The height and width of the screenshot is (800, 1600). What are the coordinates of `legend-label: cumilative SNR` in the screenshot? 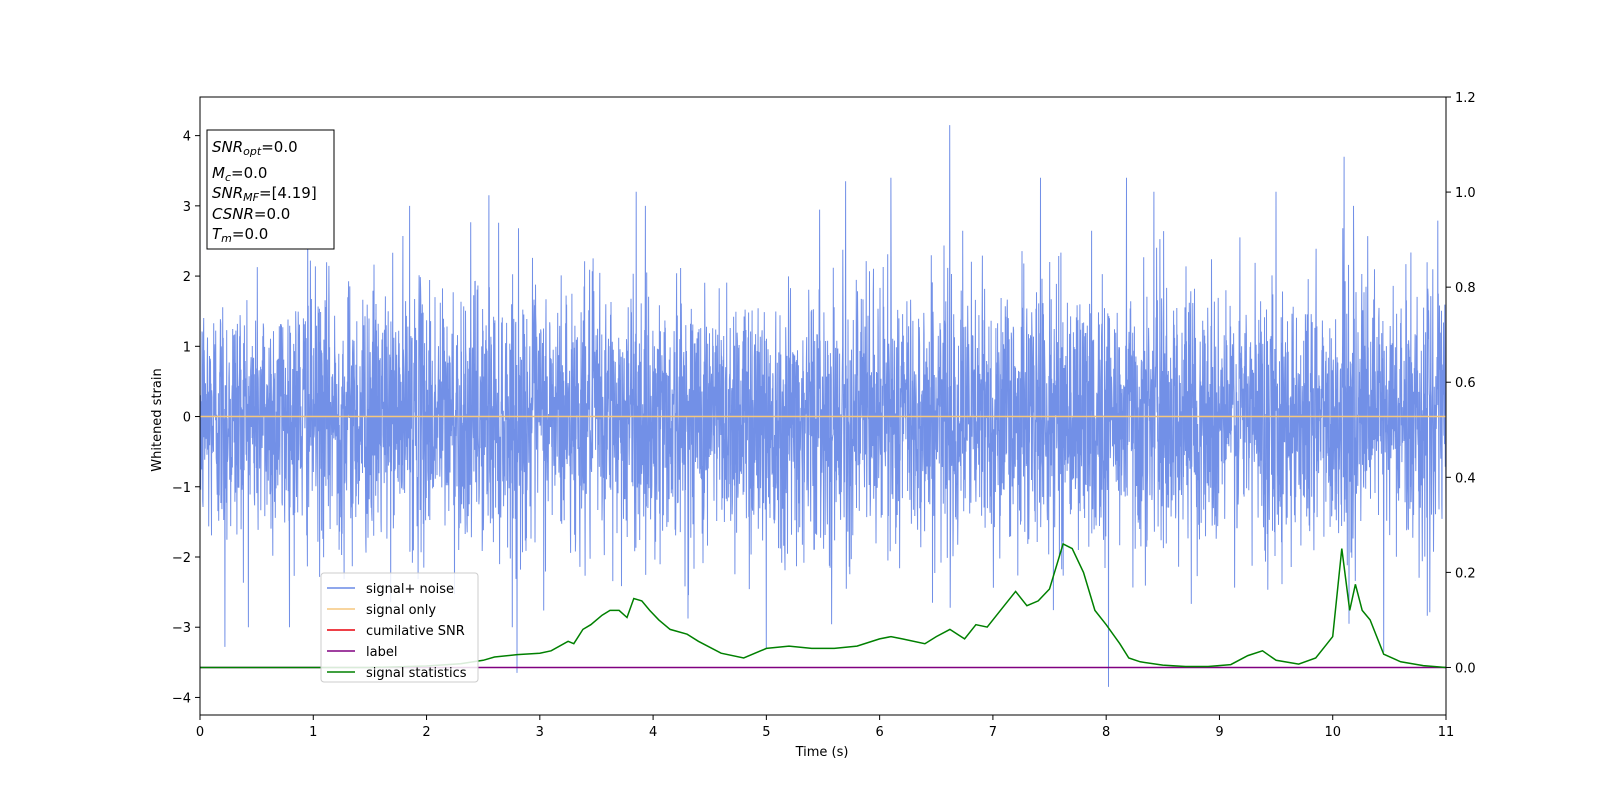 It's located at (415, 631).